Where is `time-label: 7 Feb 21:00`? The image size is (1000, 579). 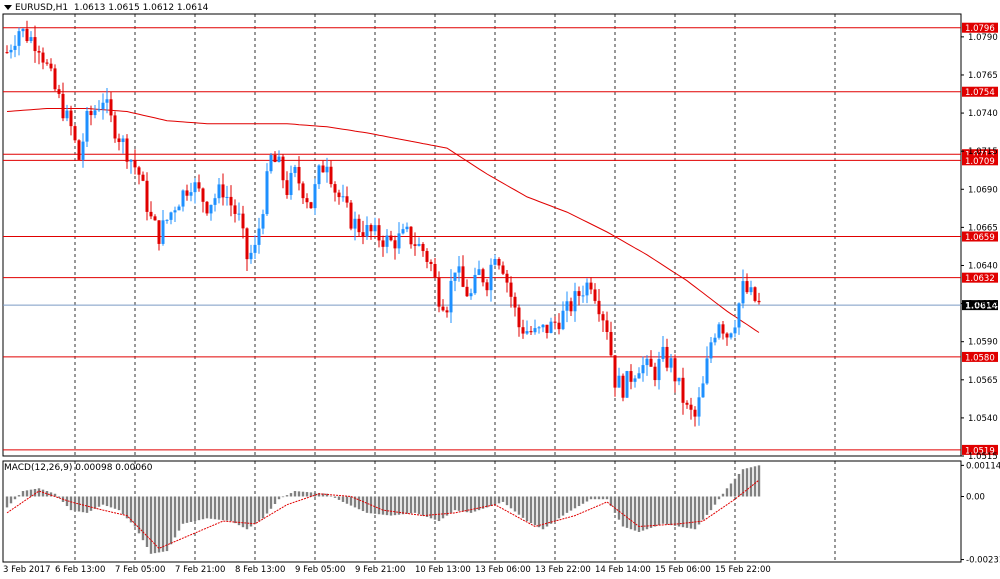 time-label: 7 Feb 21:00 is located at coordinates (200, 570).